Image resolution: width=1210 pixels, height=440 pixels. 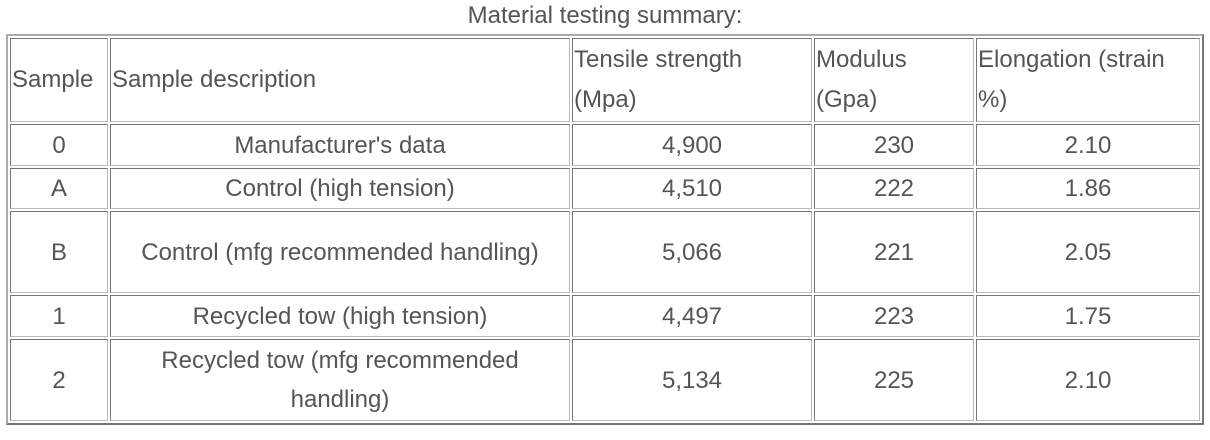 What do you see at coordinates (894, 188) in the screenshot?
I see `table-cell: 222` at bounding box center [894, 188].